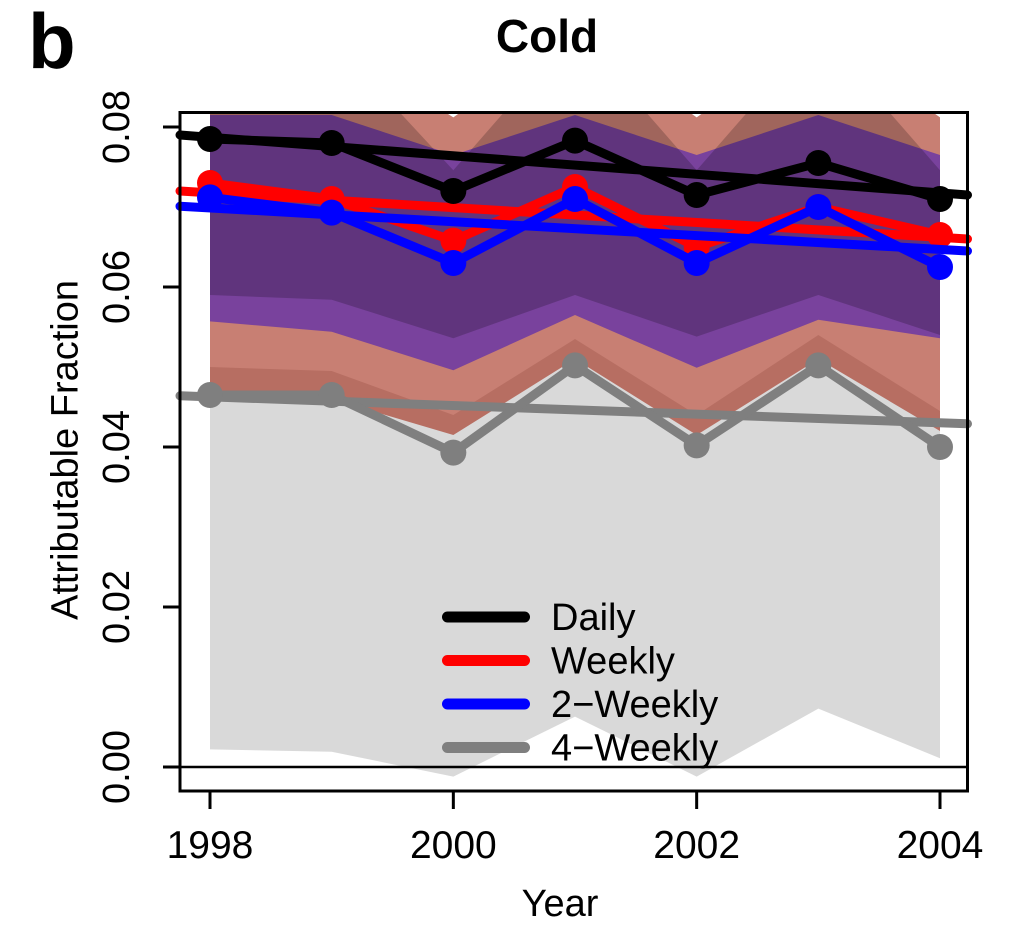 Image resolution: width=1024 pixels, height=926 pixels. I want to click on y-axis: 0.00 0.02 0.04 0.06 0.08, so click(138, 447).